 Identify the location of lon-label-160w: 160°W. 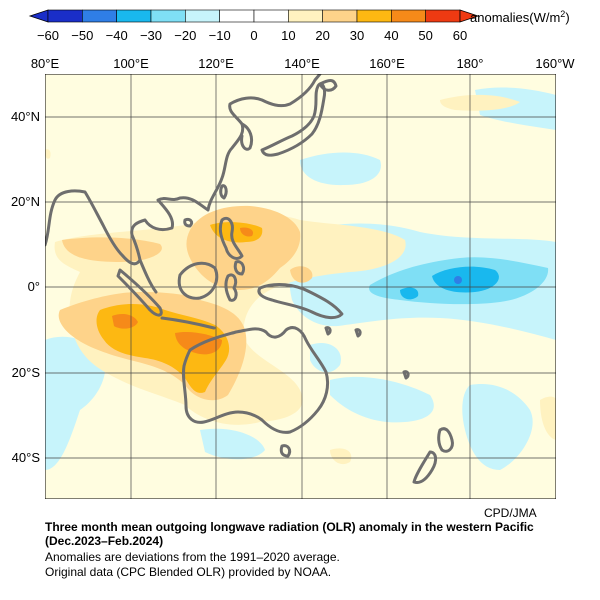
(555, 63).